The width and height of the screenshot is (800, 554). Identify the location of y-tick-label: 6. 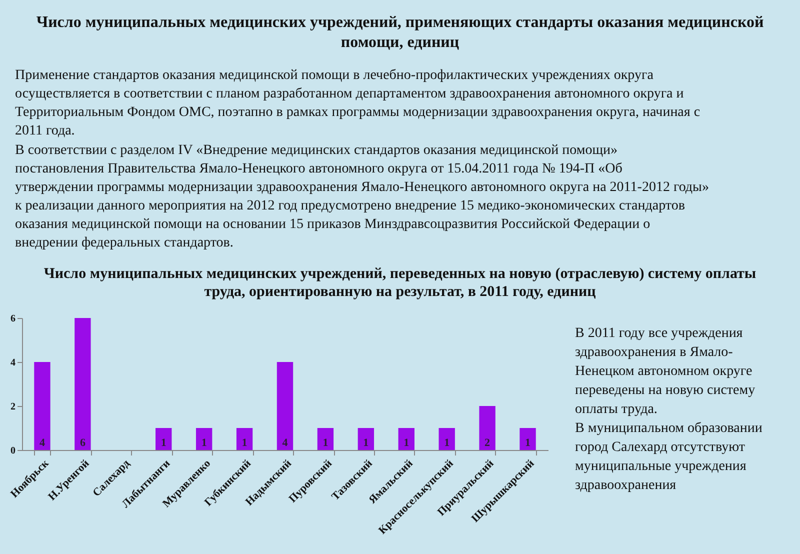
(13, 319).